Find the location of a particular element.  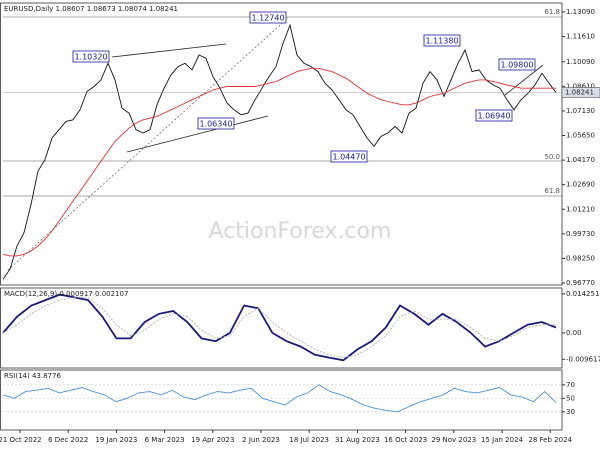

y-tick-label: 1.01210 is located at coordinates (580, 209).